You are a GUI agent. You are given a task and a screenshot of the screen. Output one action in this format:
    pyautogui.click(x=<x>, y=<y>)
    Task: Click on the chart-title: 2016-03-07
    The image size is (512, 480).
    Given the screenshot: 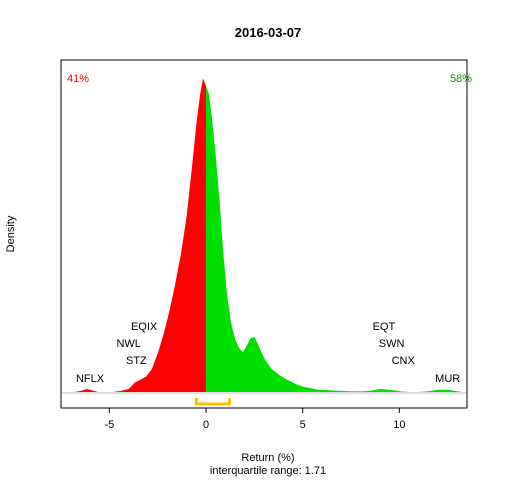 What is the action you would take?
    pyautogui.click(x=268, y=32)
    